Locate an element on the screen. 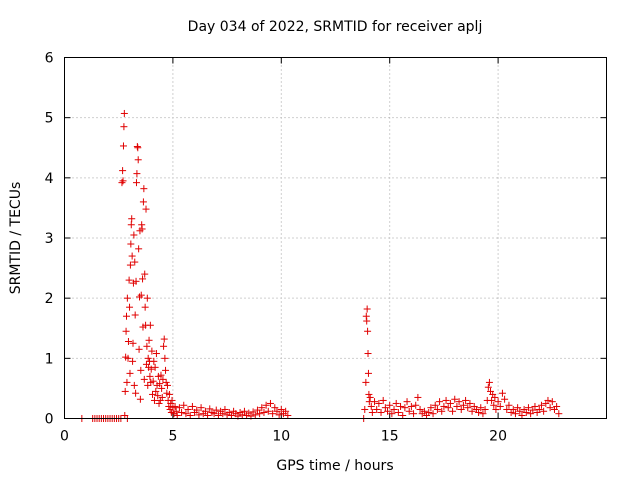 Image resolution: width=640 pixels, height=480 pixels. x-tick-label: 20 is located at coordinates (498, 437).